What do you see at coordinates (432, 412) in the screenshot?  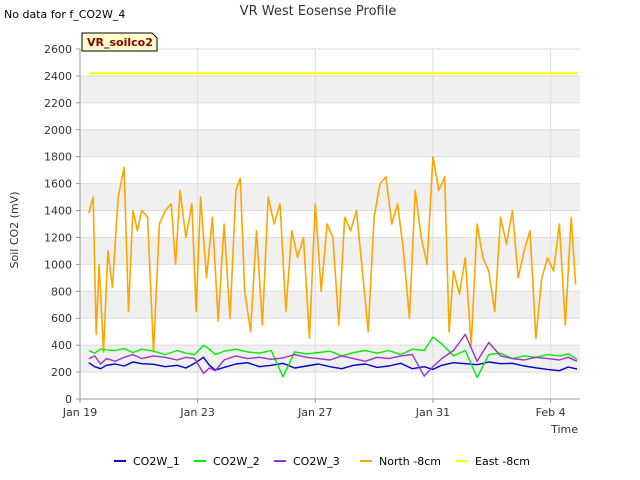 I see `x-tick-label: Jan 31` at bounding box center [432, 412].